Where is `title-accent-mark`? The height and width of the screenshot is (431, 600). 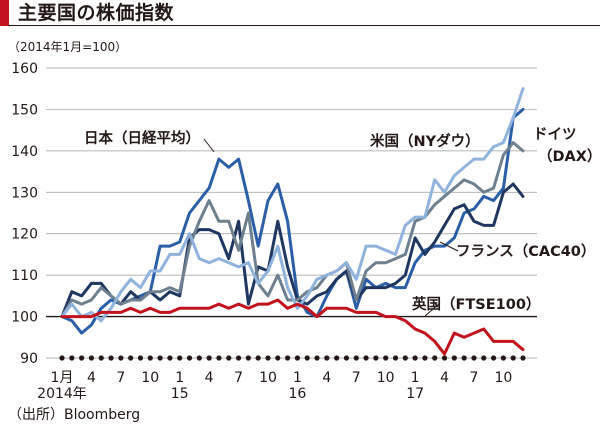 title-accent-mark is located at coordinates (4, 13).